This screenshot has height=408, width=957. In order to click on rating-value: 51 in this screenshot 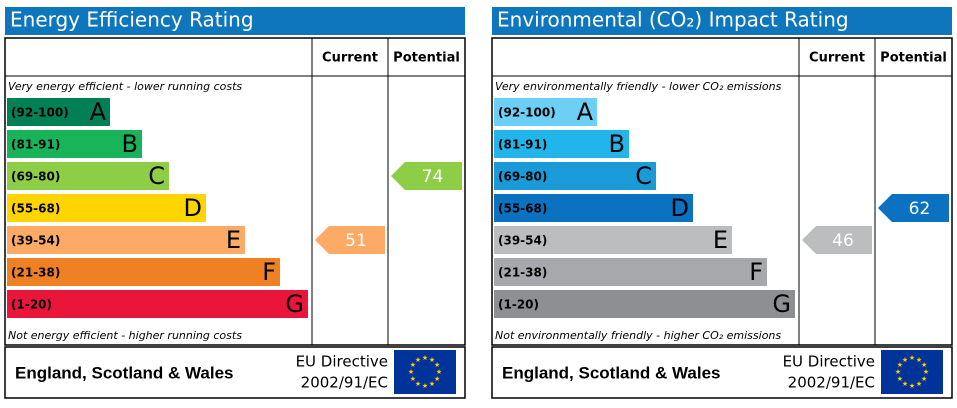, I will do `click(356, 241)`.